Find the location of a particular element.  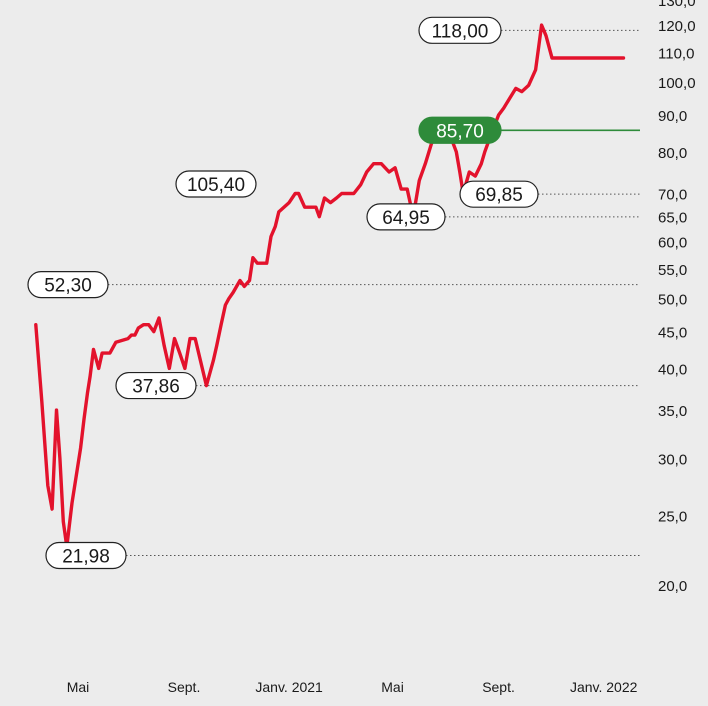

y-tick-label: 55,0 is located at coordinates (672, 270).